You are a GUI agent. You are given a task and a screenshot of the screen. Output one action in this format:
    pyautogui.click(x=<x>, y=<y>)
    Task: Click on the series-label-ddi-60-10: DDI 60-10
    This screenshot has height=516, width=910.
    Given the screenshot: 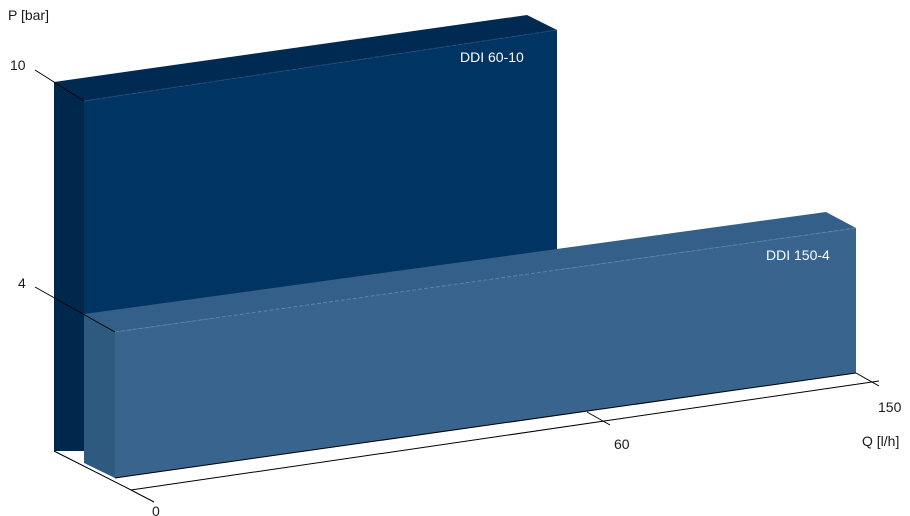 What is the action you would take?
    pyautogui.click(x=492, y=57)
    